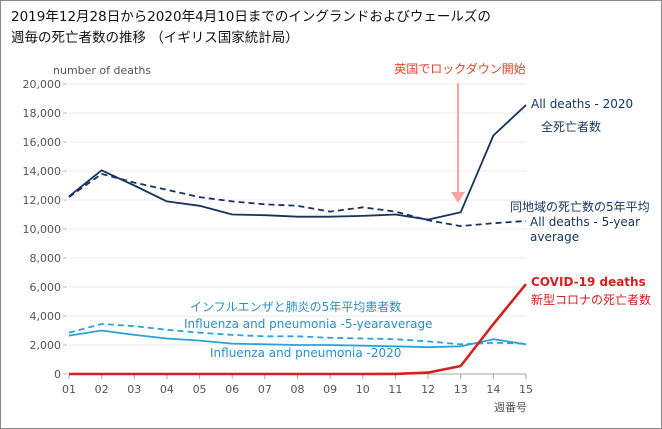 This screenshot has height=429, width=662. Describe the element at coordinates (591, 299) in the screenshot. I see `label-covid-ja: 新型コロナの死亡者数` at that location.